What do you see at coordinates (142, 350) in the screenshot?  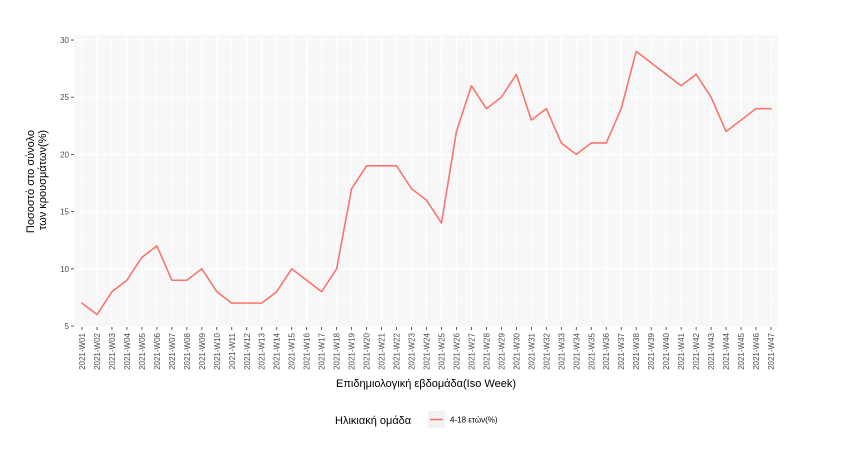 I see `x-tick-label: 2021-W05` at bounding box center [142, 350].